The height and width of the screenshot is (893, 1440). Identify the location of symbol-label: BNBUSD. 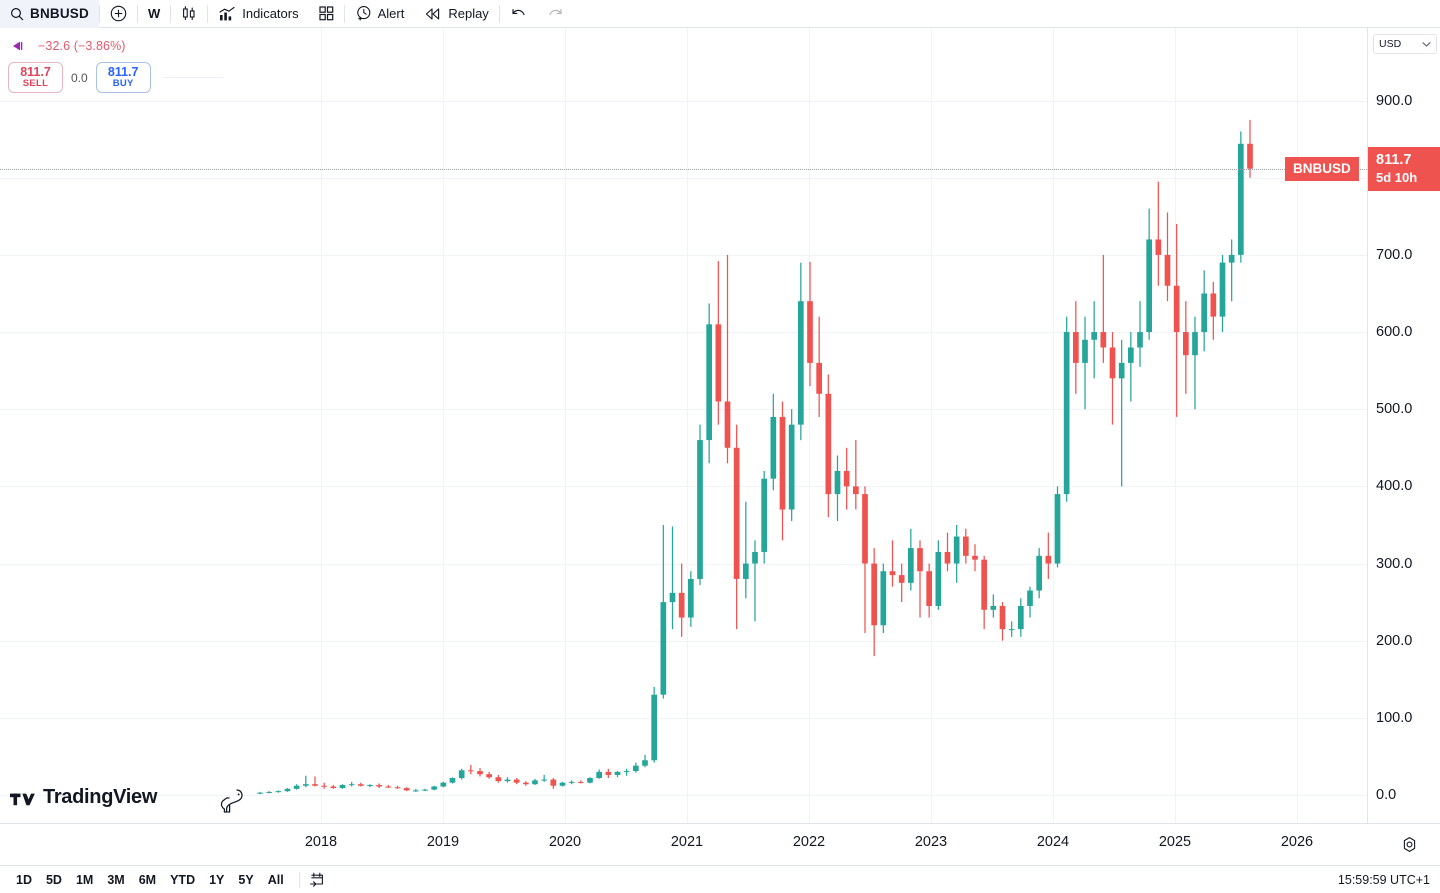
(59, 13).